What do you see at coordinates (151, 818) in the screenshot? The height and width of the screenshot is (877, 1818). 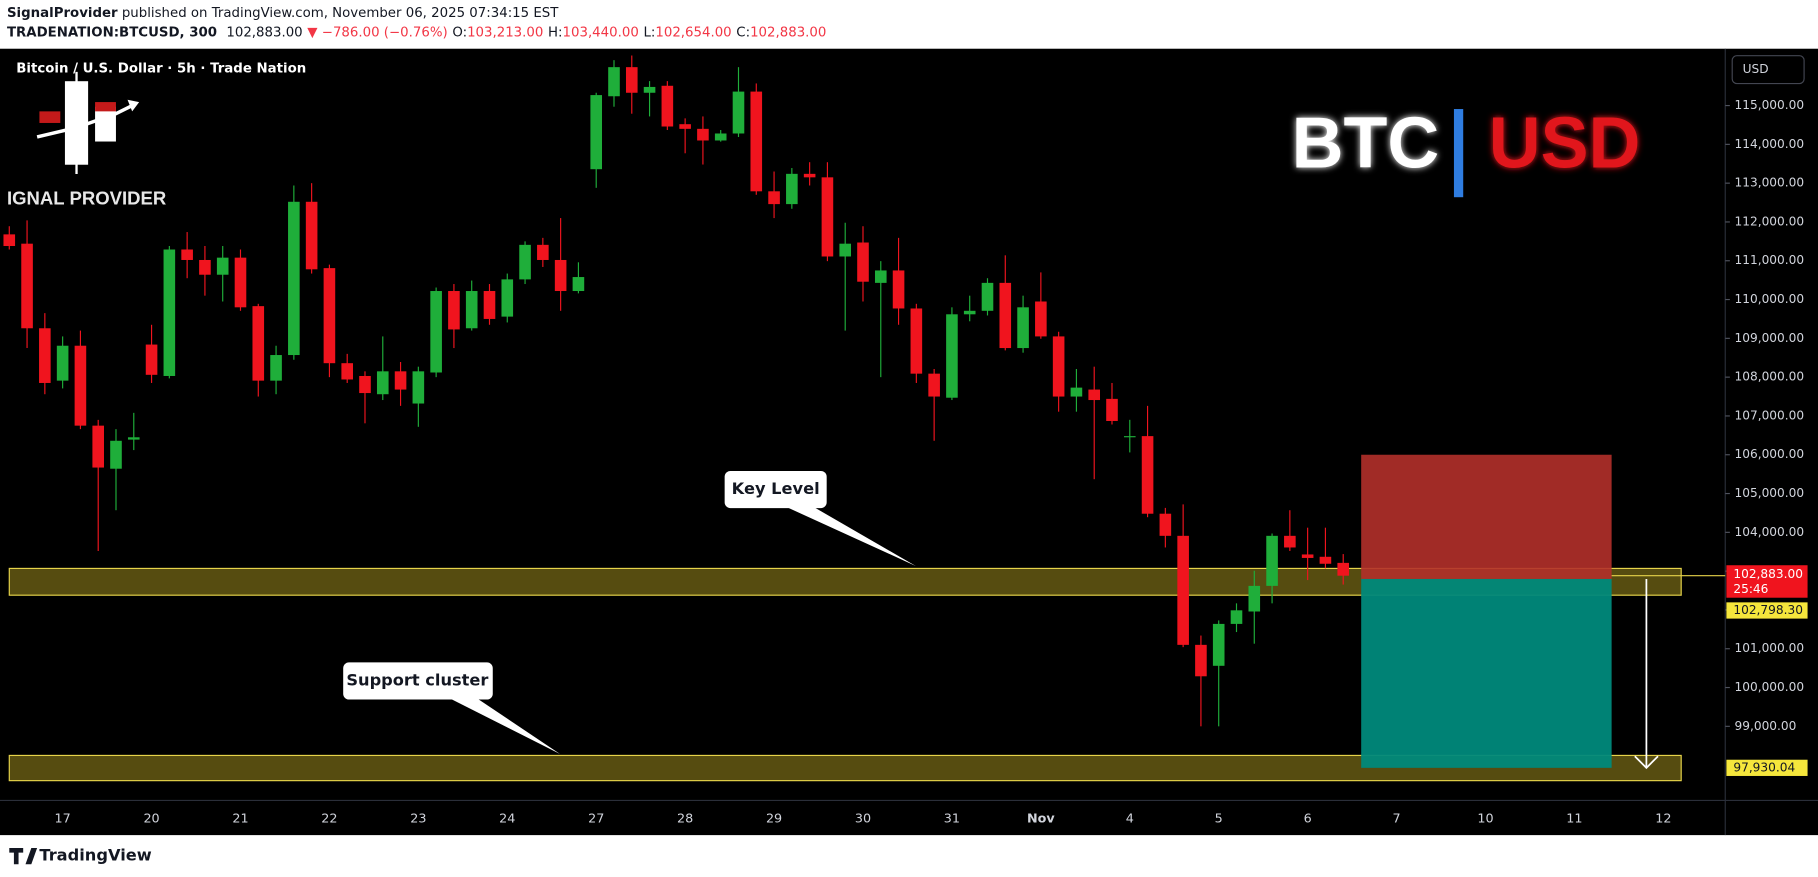 I see `x-tick-label: 20` at bounding box center [151, 818].